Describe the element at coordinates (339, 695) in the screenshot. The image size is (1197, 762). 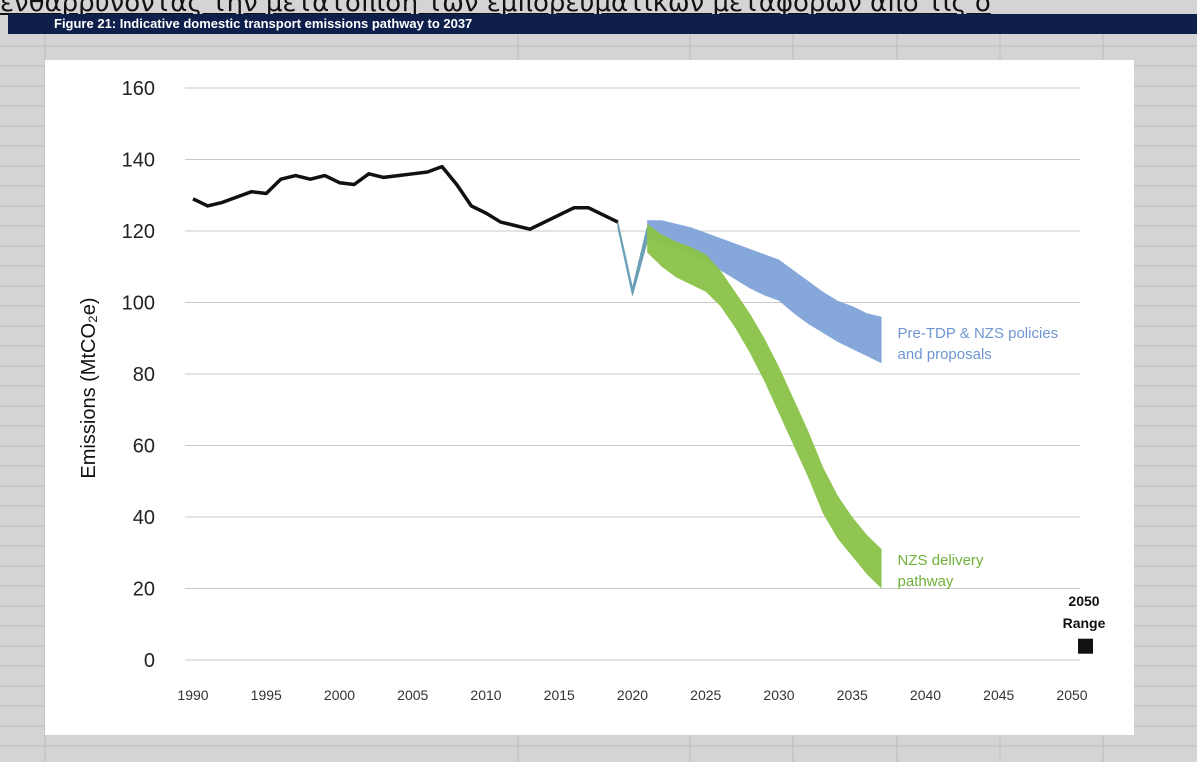
I see `x-tick-label: 2000` at that location.